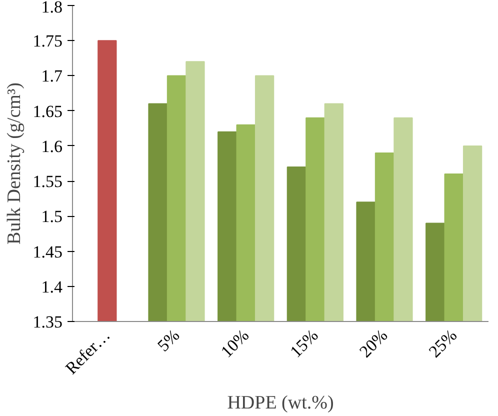 The height and width of the screenshot is (416, 498). What do you see at coordinates (47, 111) in the screenshot?
I see `y-tick-label: 1.65` at bounding box center [47, 111].